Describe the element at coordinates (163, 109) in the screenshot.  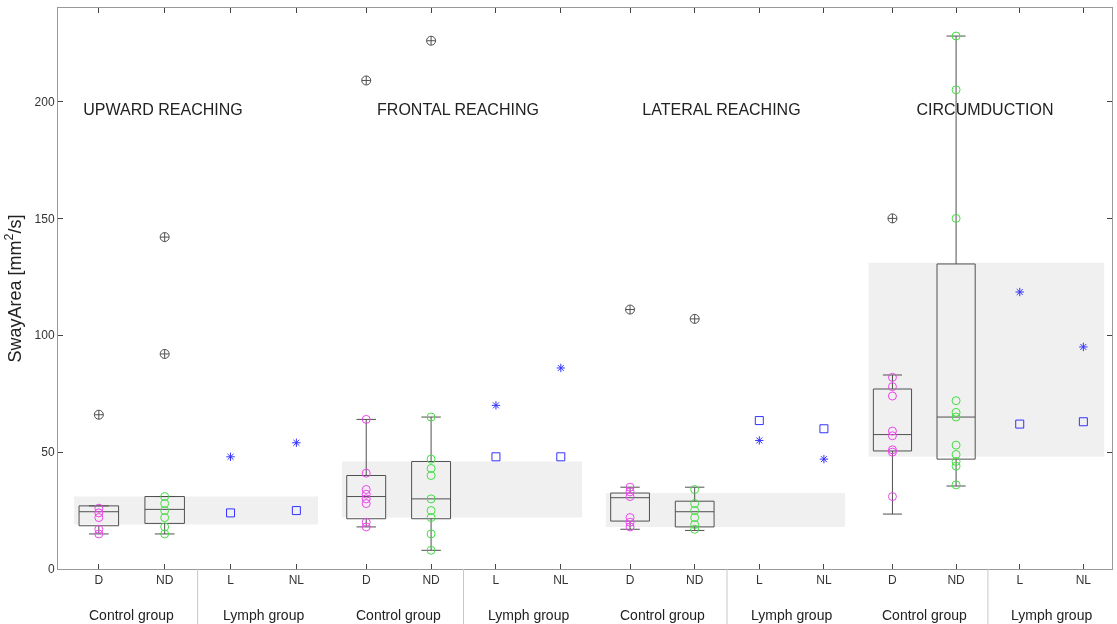
I see `text: UPWARD REACHING` at that location.